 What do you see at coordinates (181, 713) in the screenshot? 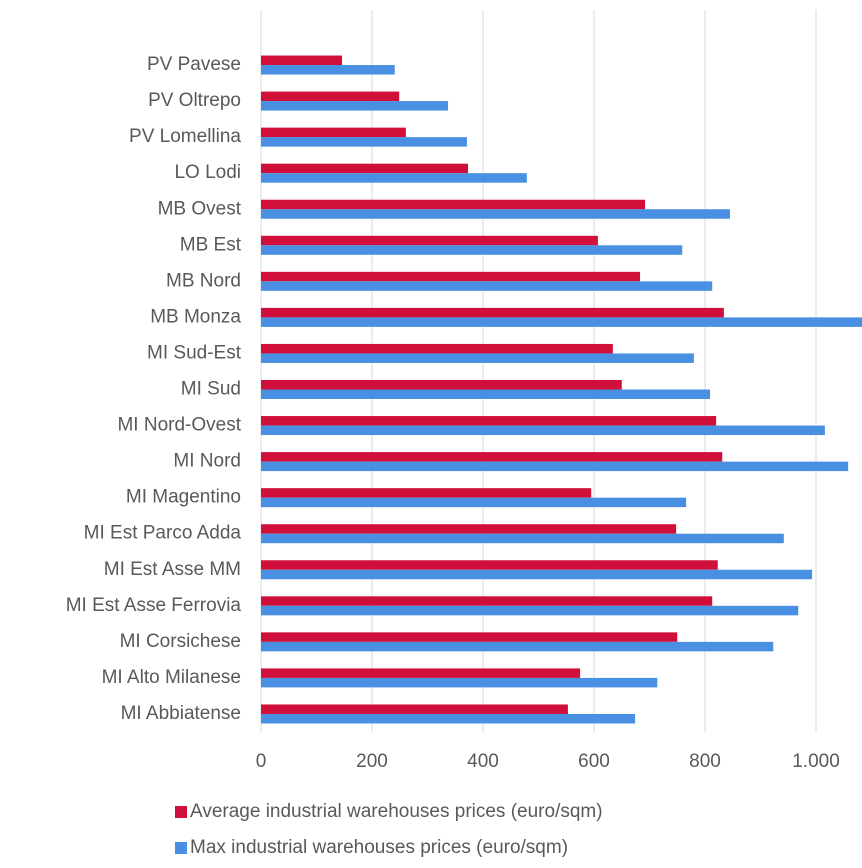
I see `y-tick-label: MI Abbiatense` at bounding box center [181, 713].